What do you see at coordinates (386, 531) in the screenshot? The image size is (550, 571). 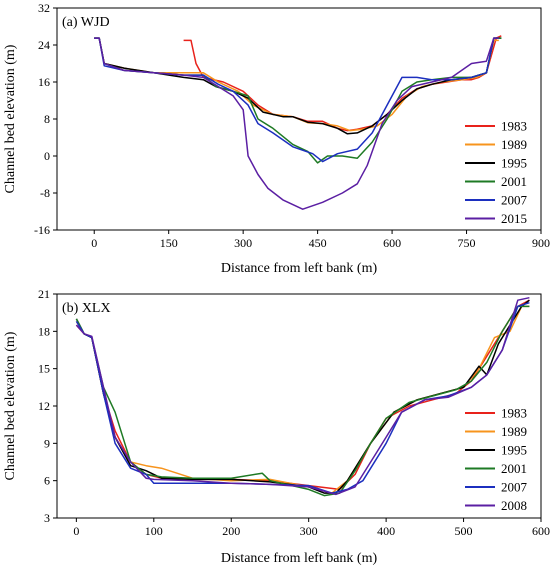 I see `x-tick-label: 400` at bounding box center [386, 531].